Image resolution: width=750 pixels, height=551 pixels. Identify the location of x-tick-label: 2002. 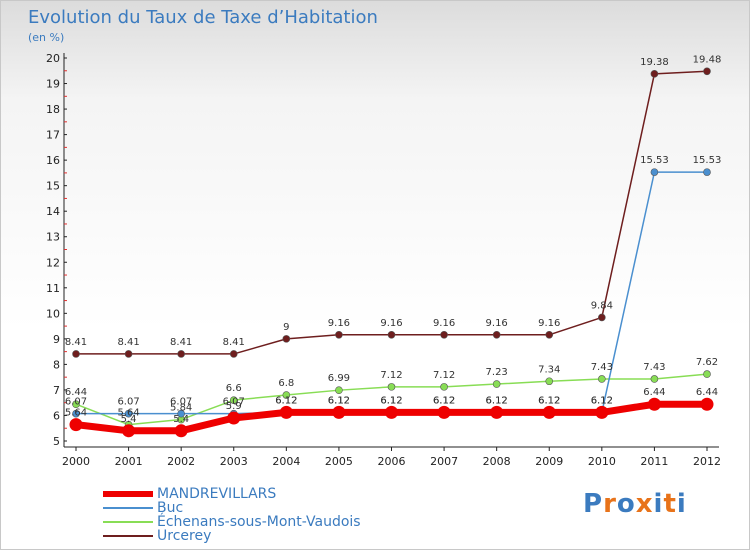
(181, 461).